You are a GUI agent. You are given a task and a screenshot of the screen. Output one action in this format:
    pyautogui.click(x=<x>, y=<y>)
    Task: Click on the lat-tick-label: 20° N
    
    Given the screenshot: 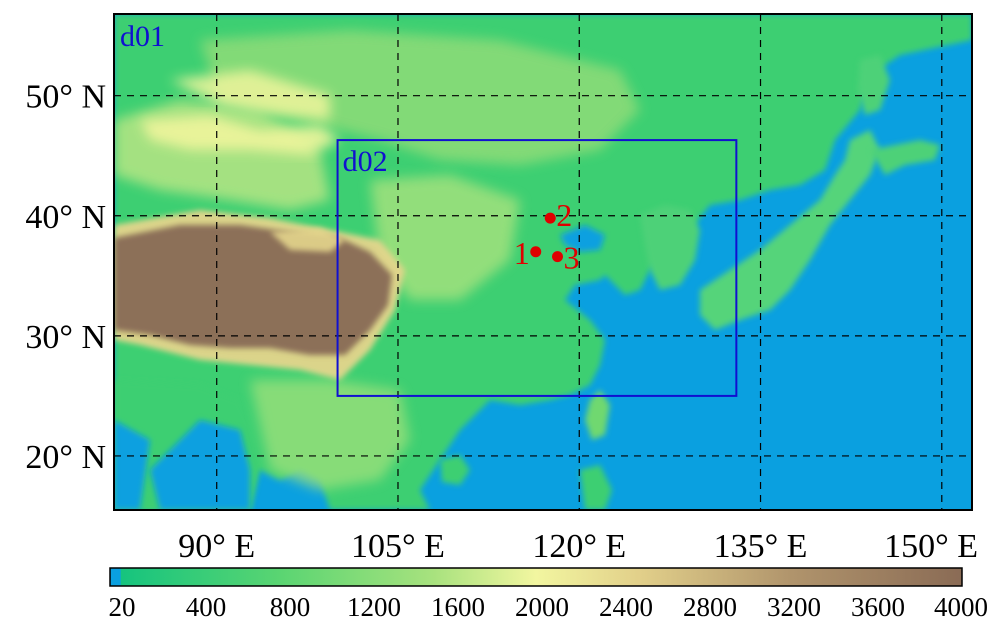 What is the action you would take?
    pyautogui.click(x=65, y=457)
    